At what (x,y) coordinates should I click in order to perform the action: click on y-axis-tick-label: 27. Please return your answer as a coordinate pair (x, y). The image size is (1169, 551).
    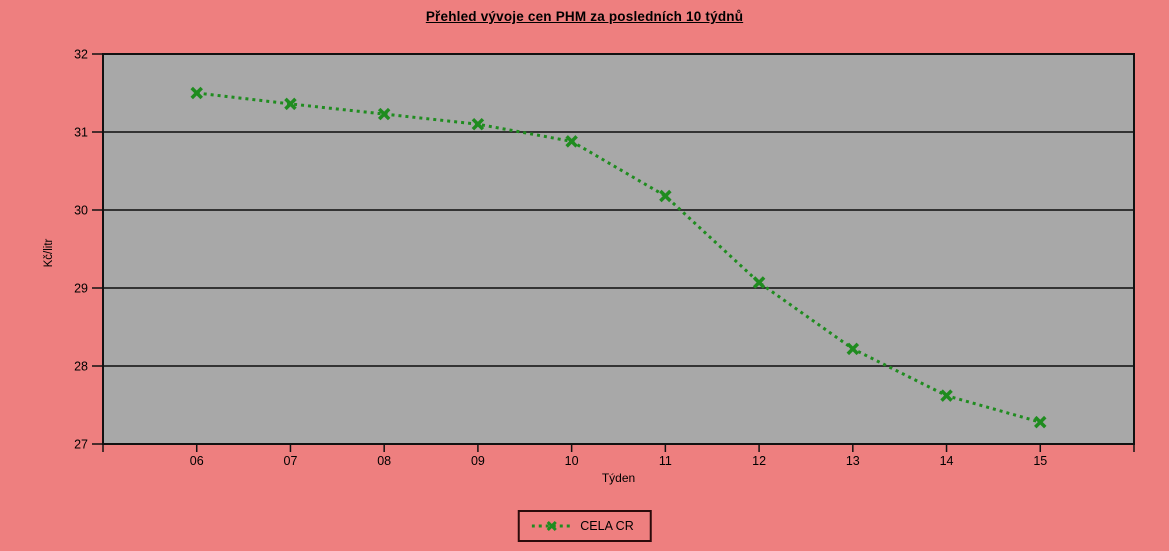
    Looking at the image, I should click on (81, 445).